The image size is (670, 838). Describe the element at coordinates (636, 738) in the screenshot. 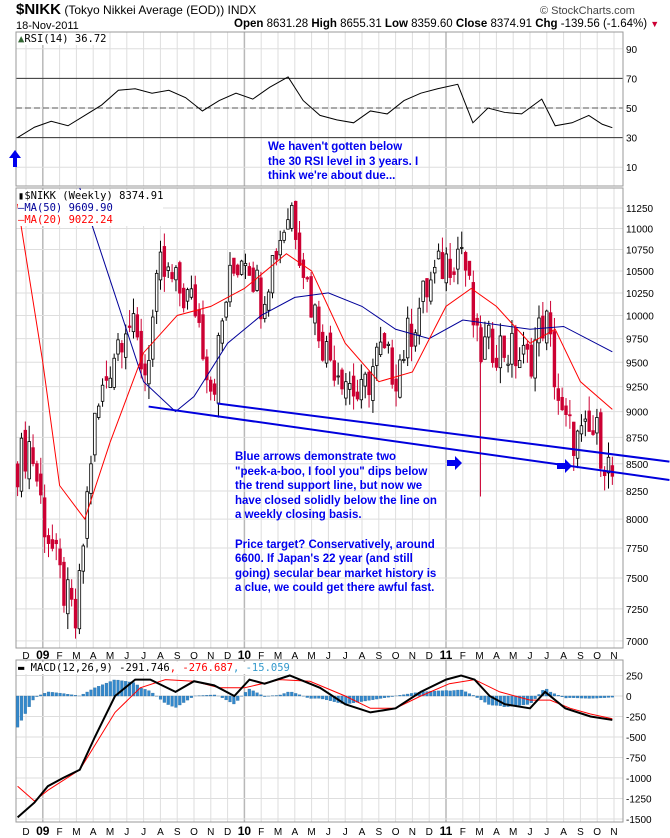

I see `macd-tick-label: -500` at that location.